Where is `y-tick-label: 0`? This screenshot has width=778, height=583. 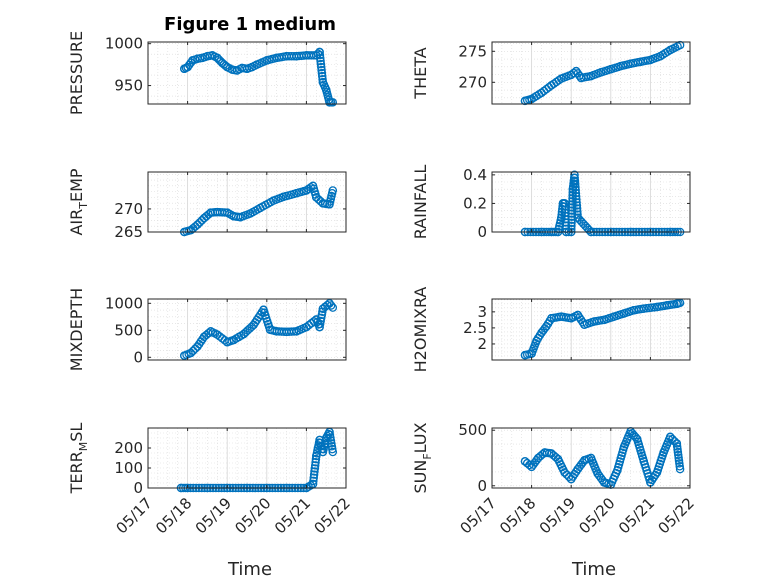 y-tick-label: 0 is located at coordinates (482, 232).